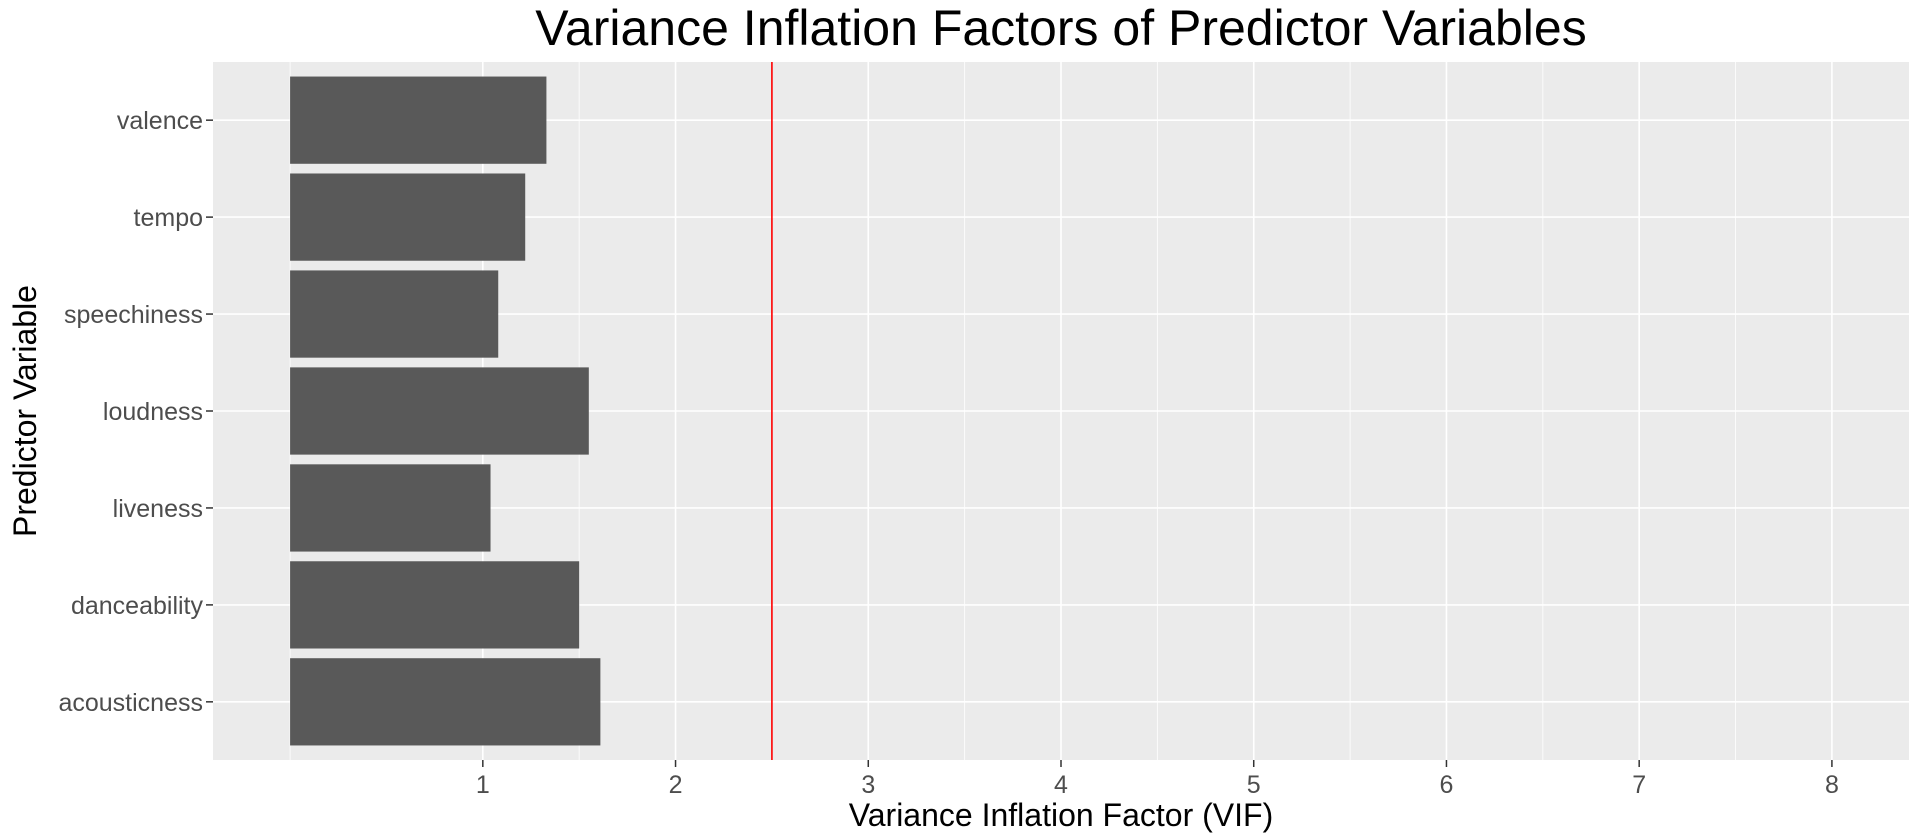  I want to click on y-tick-label: tempo, so click(168, 218).